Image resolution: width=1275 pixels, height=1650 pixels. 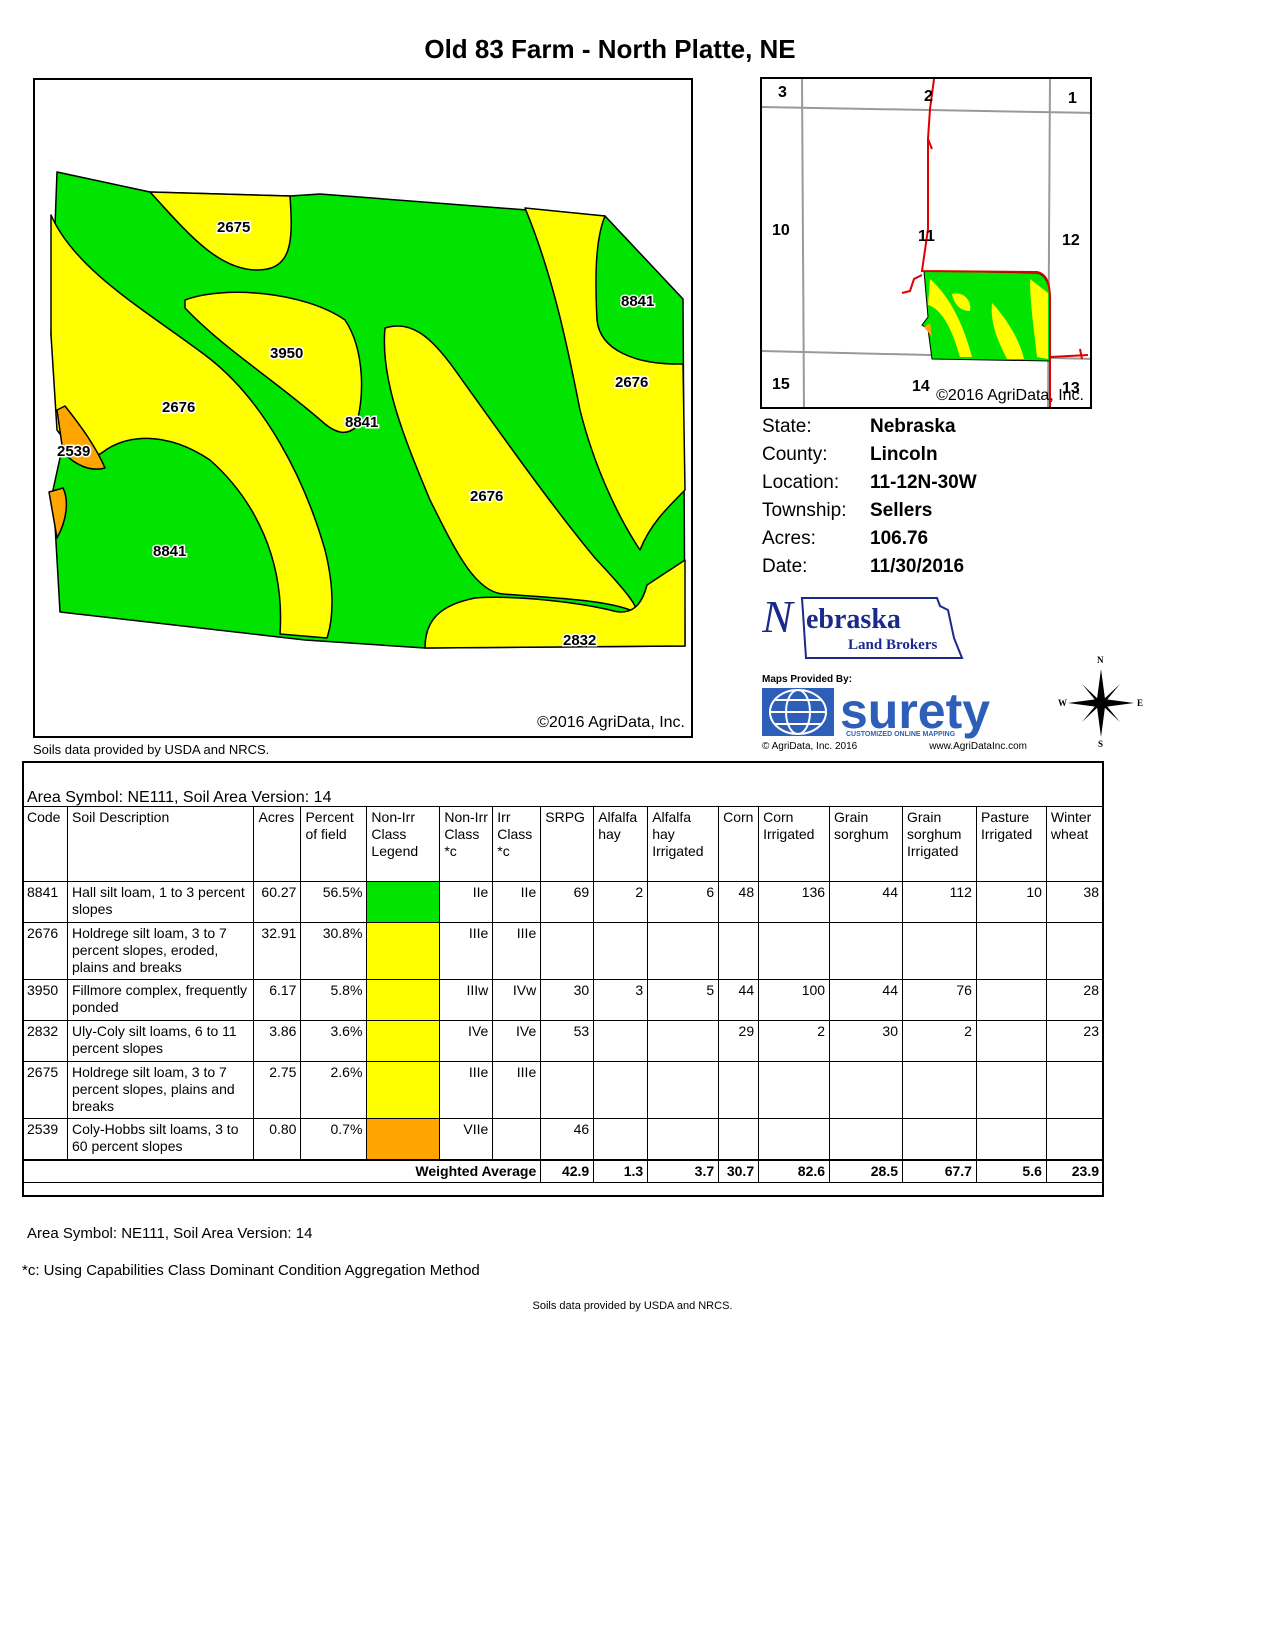 What do you see at coordinates (334, 1041) in the screenshot?
I see `cell-percent: 3.6%` at bounding box center [334, 1041].